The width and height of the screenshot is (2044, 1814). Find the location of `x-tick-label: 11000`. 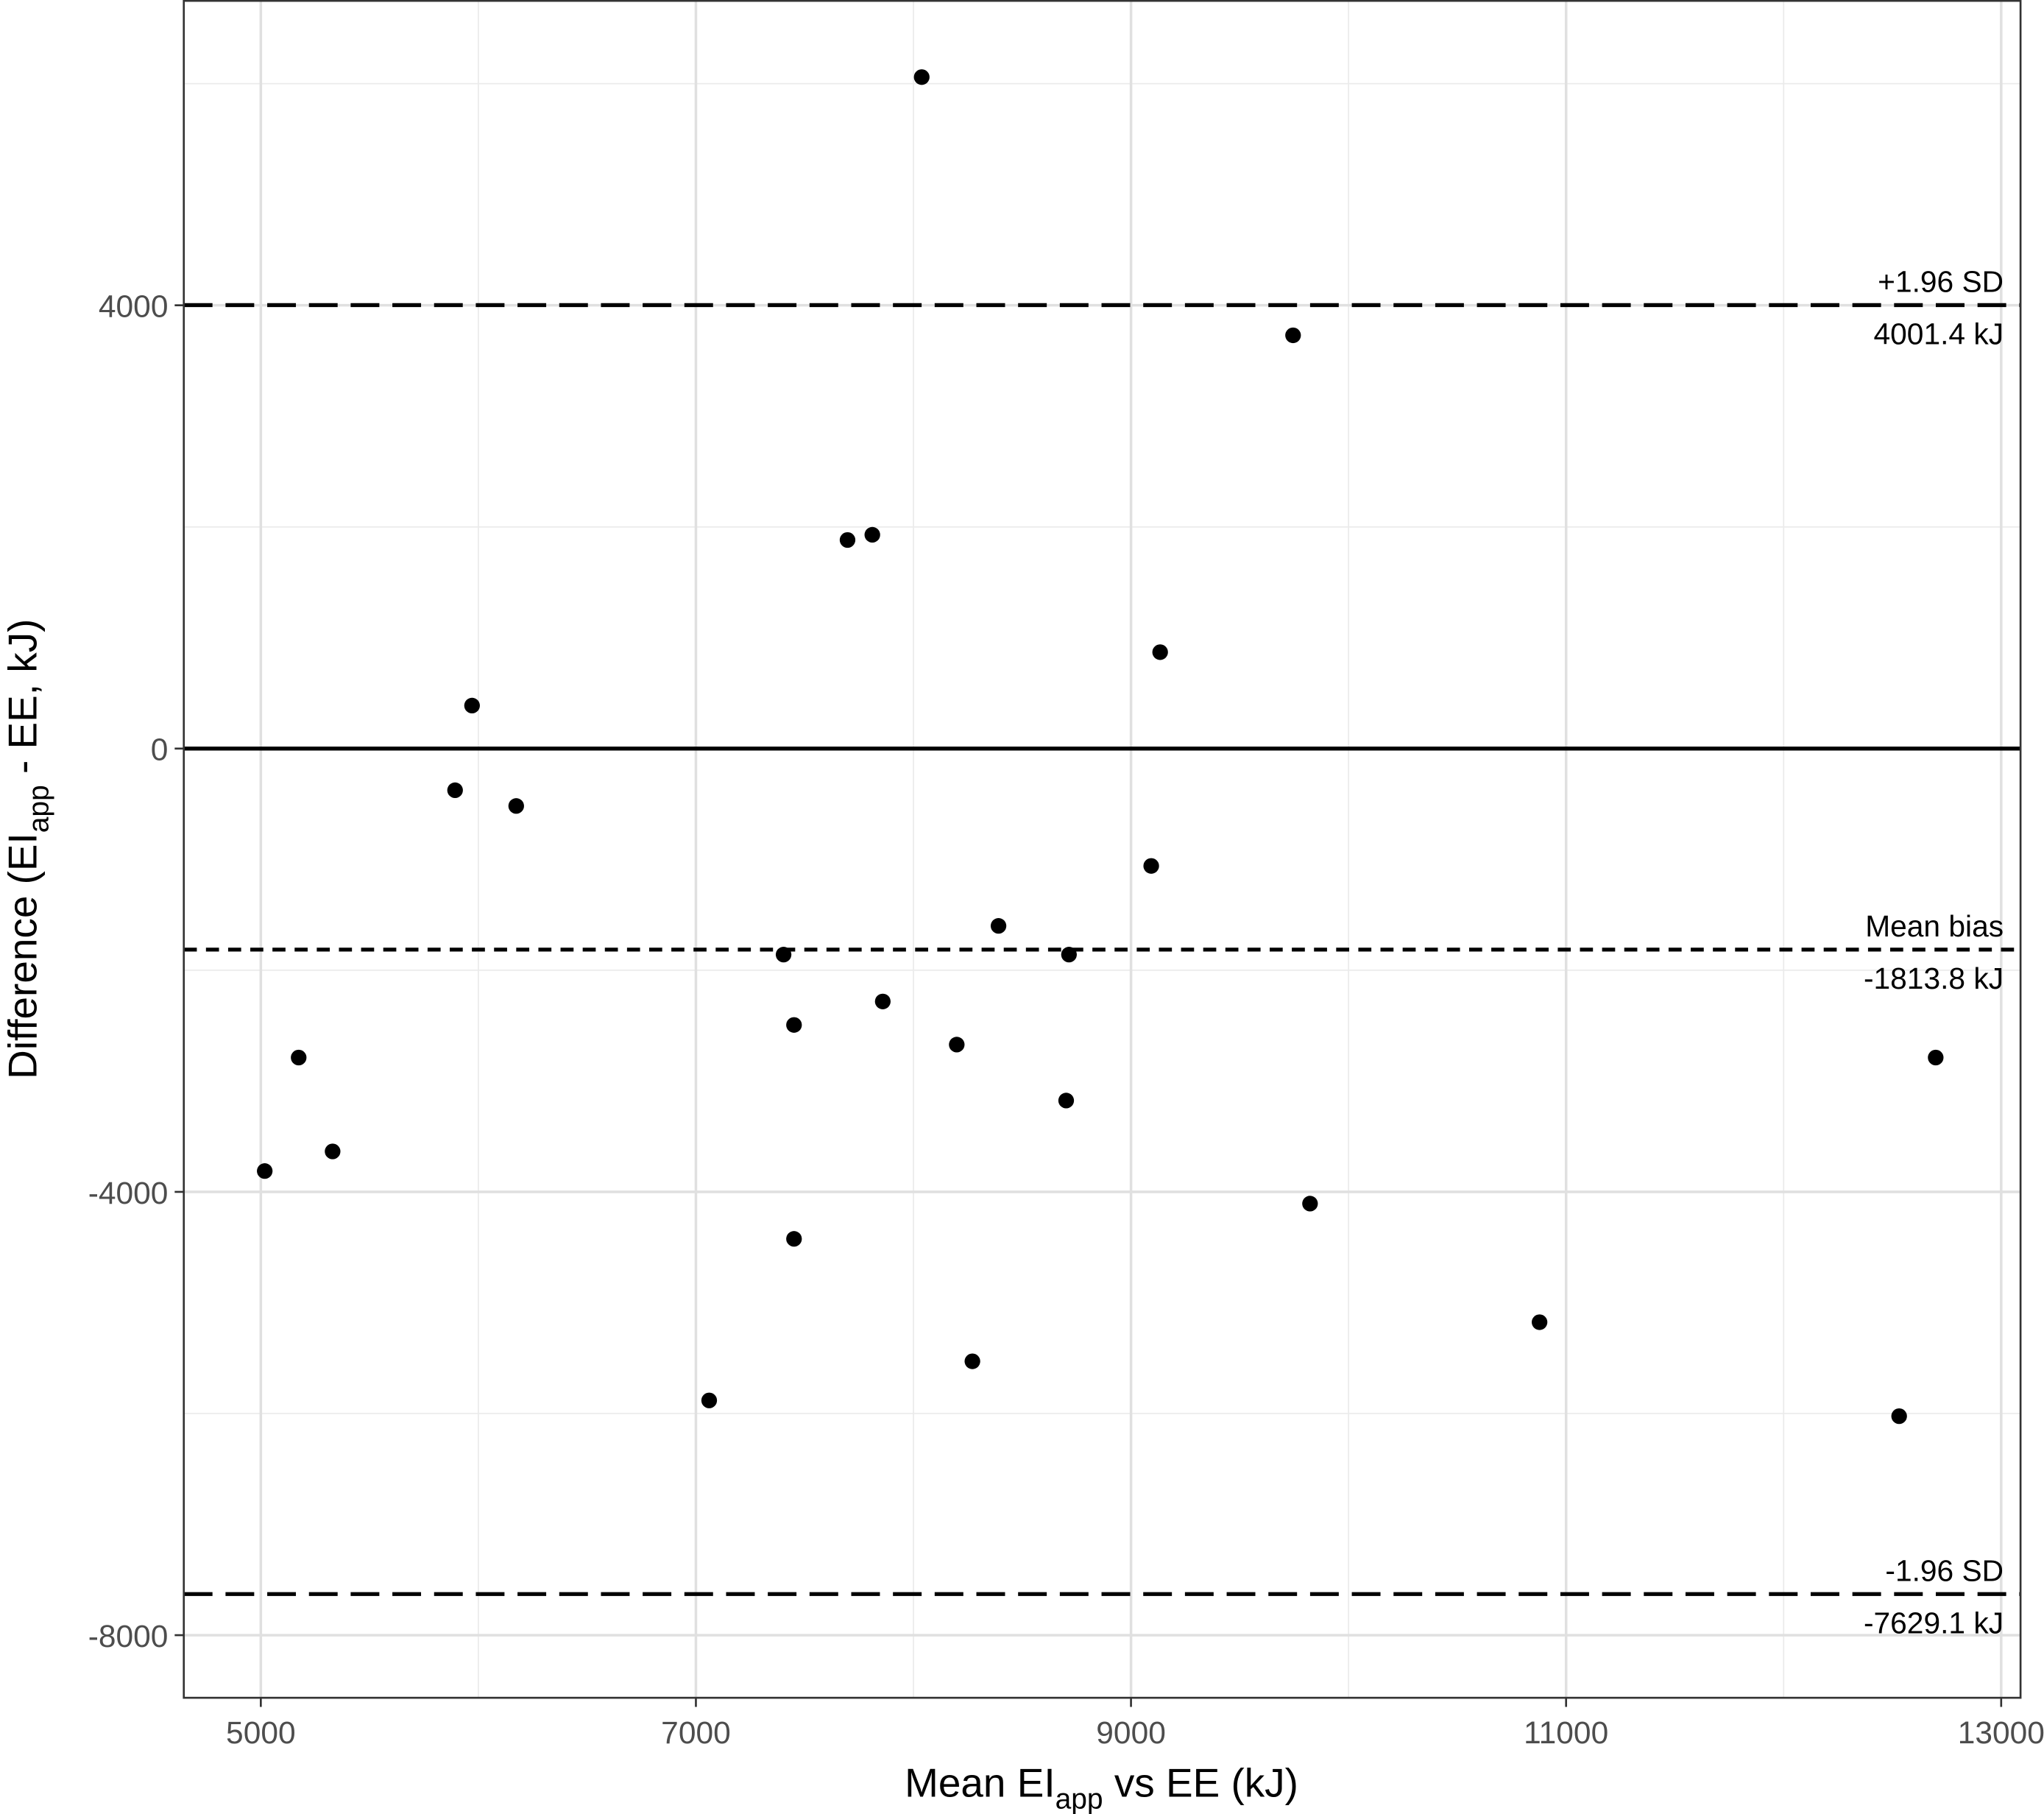

x-tick-label: 11000 is located at coordinates (1566, 1733).